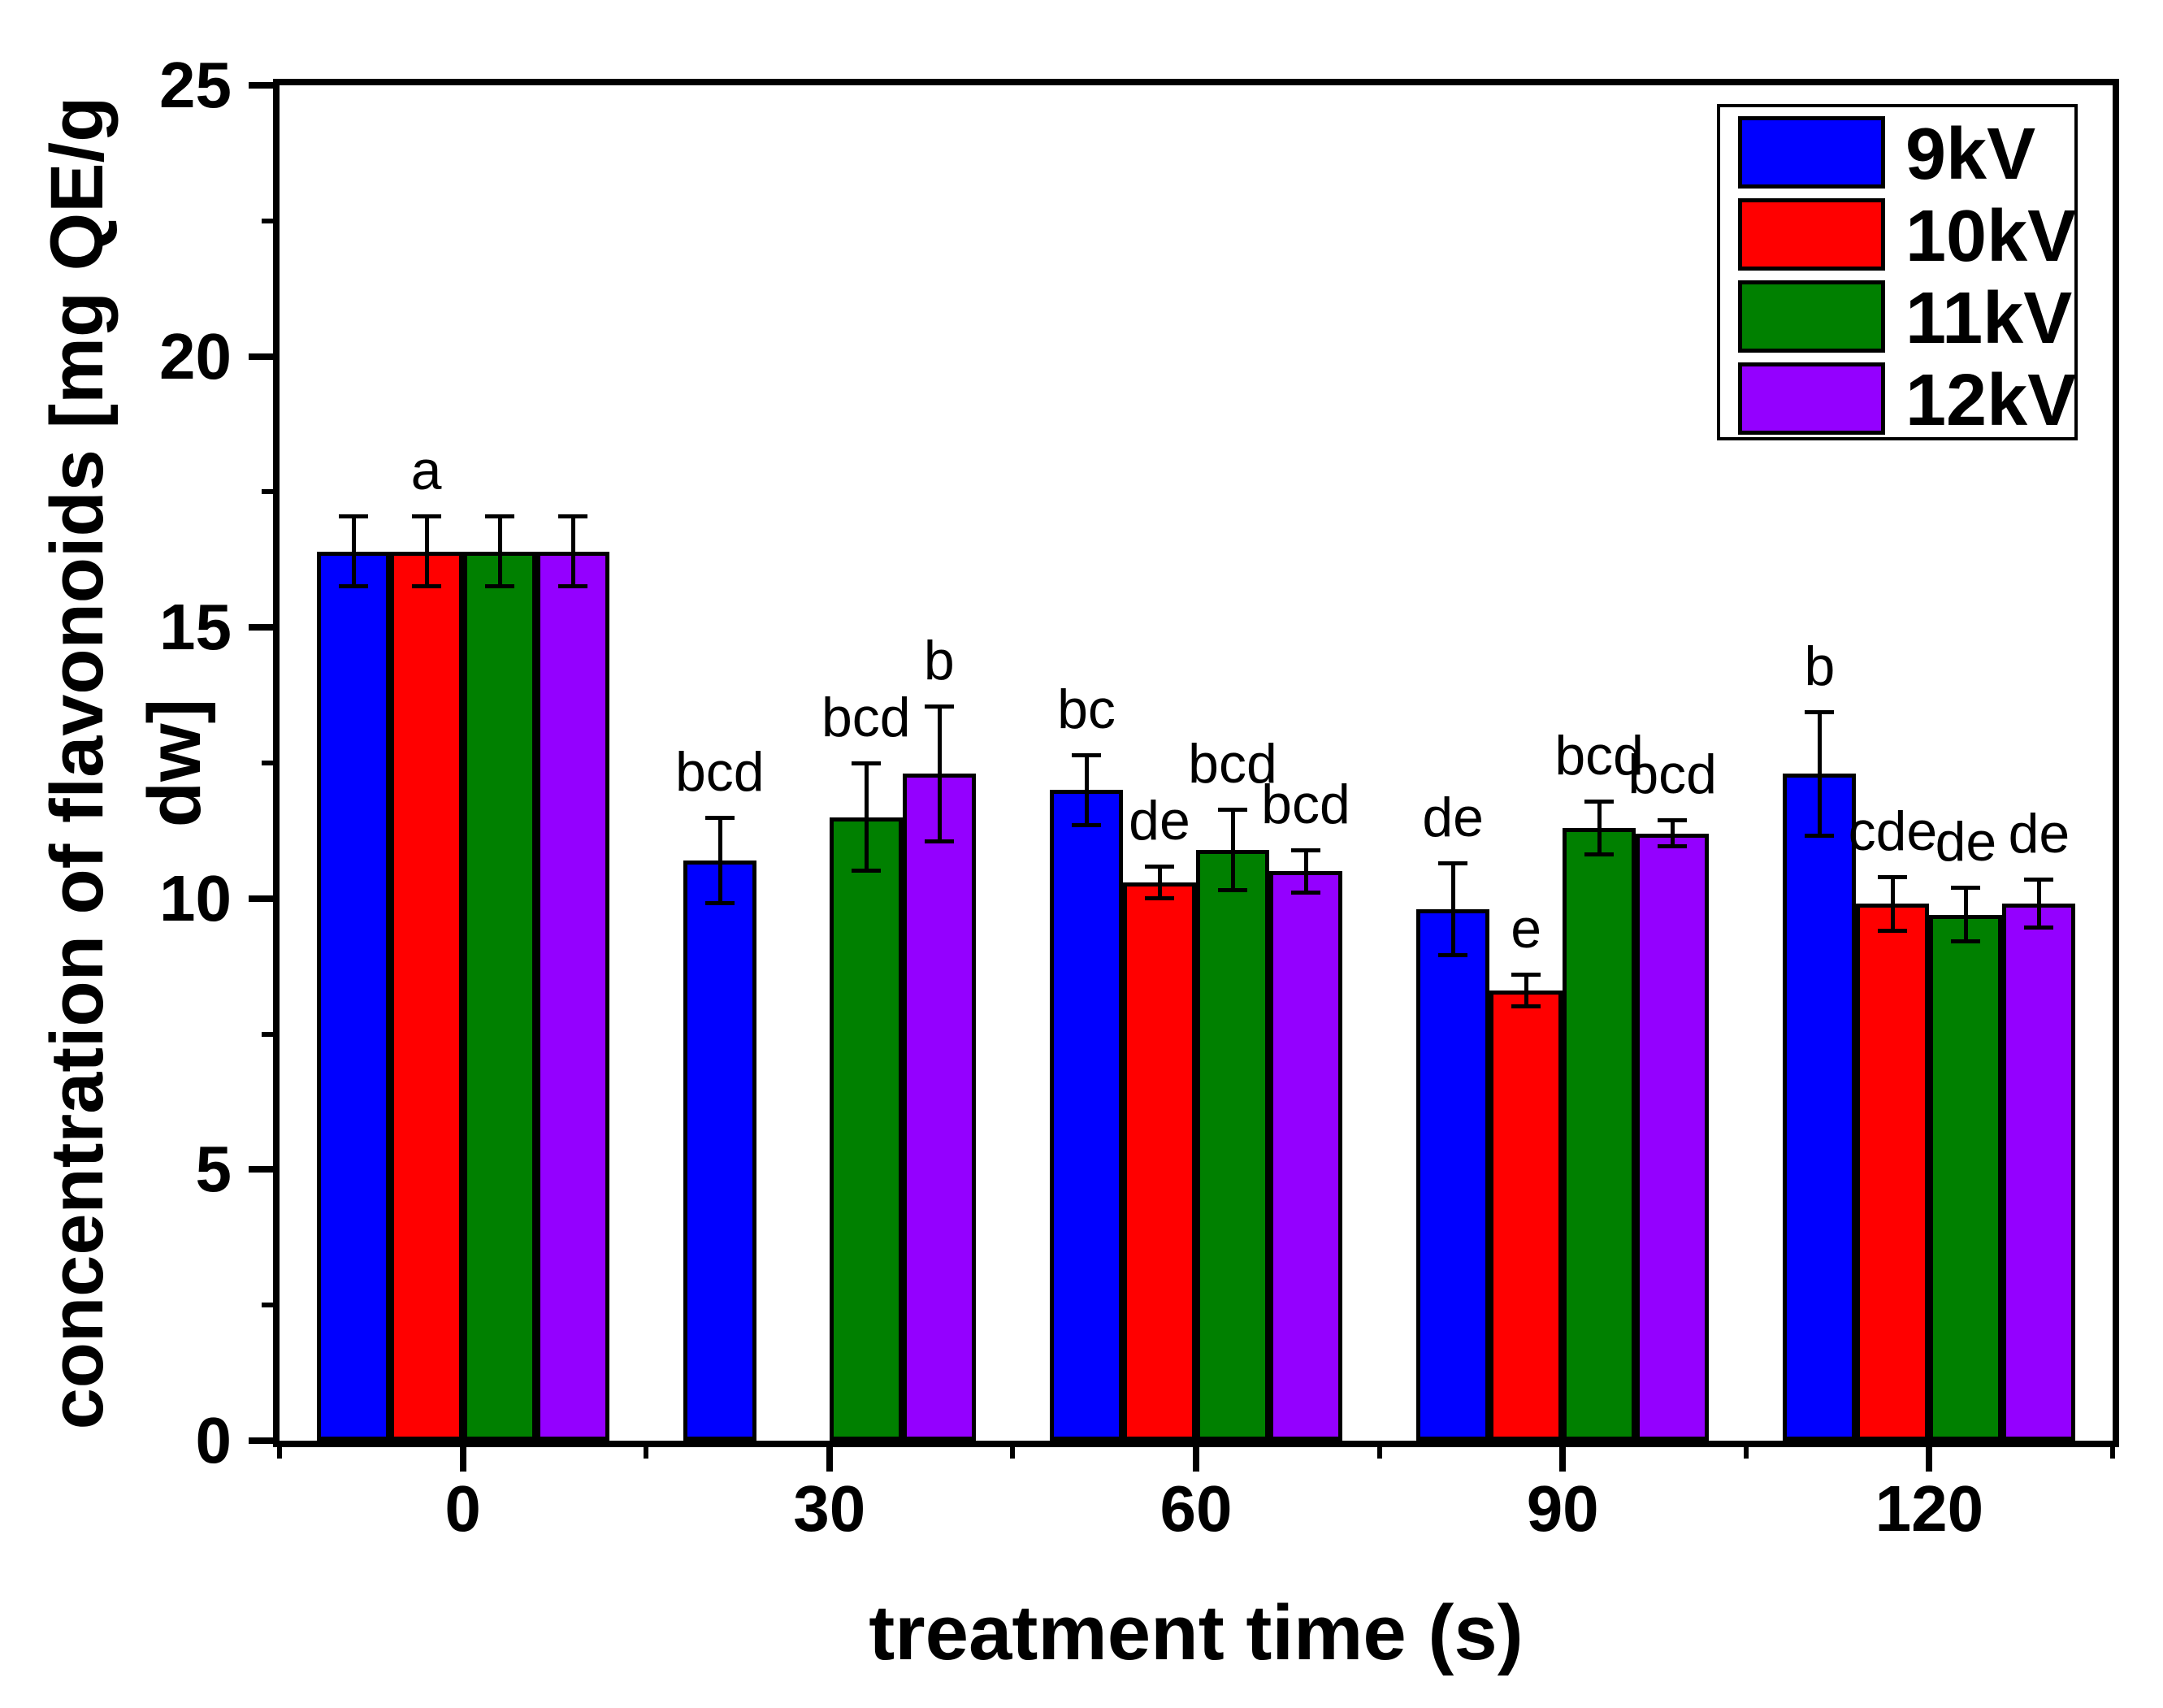  Describe the element at coordinates (271, 1305) in the screenshot. I see `y-minor-tick-2.5` at that location.